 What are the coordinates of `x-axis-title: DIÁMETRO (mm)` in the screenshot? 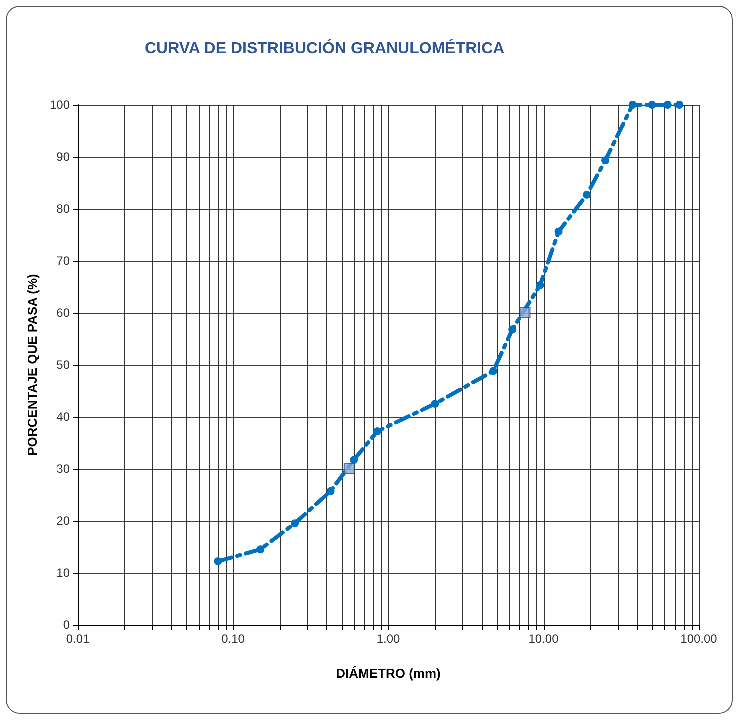 It's located at (388, 673).